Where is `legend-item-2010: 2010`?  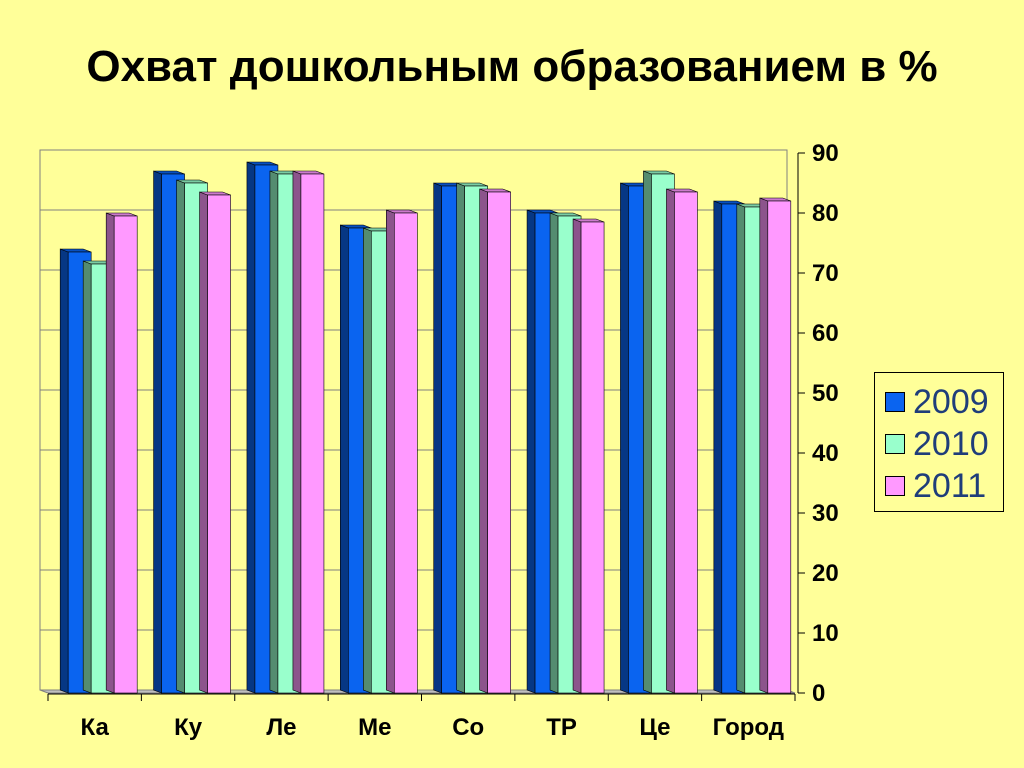
legend-item-2010: 2010 is located at coordinates (939, 444).